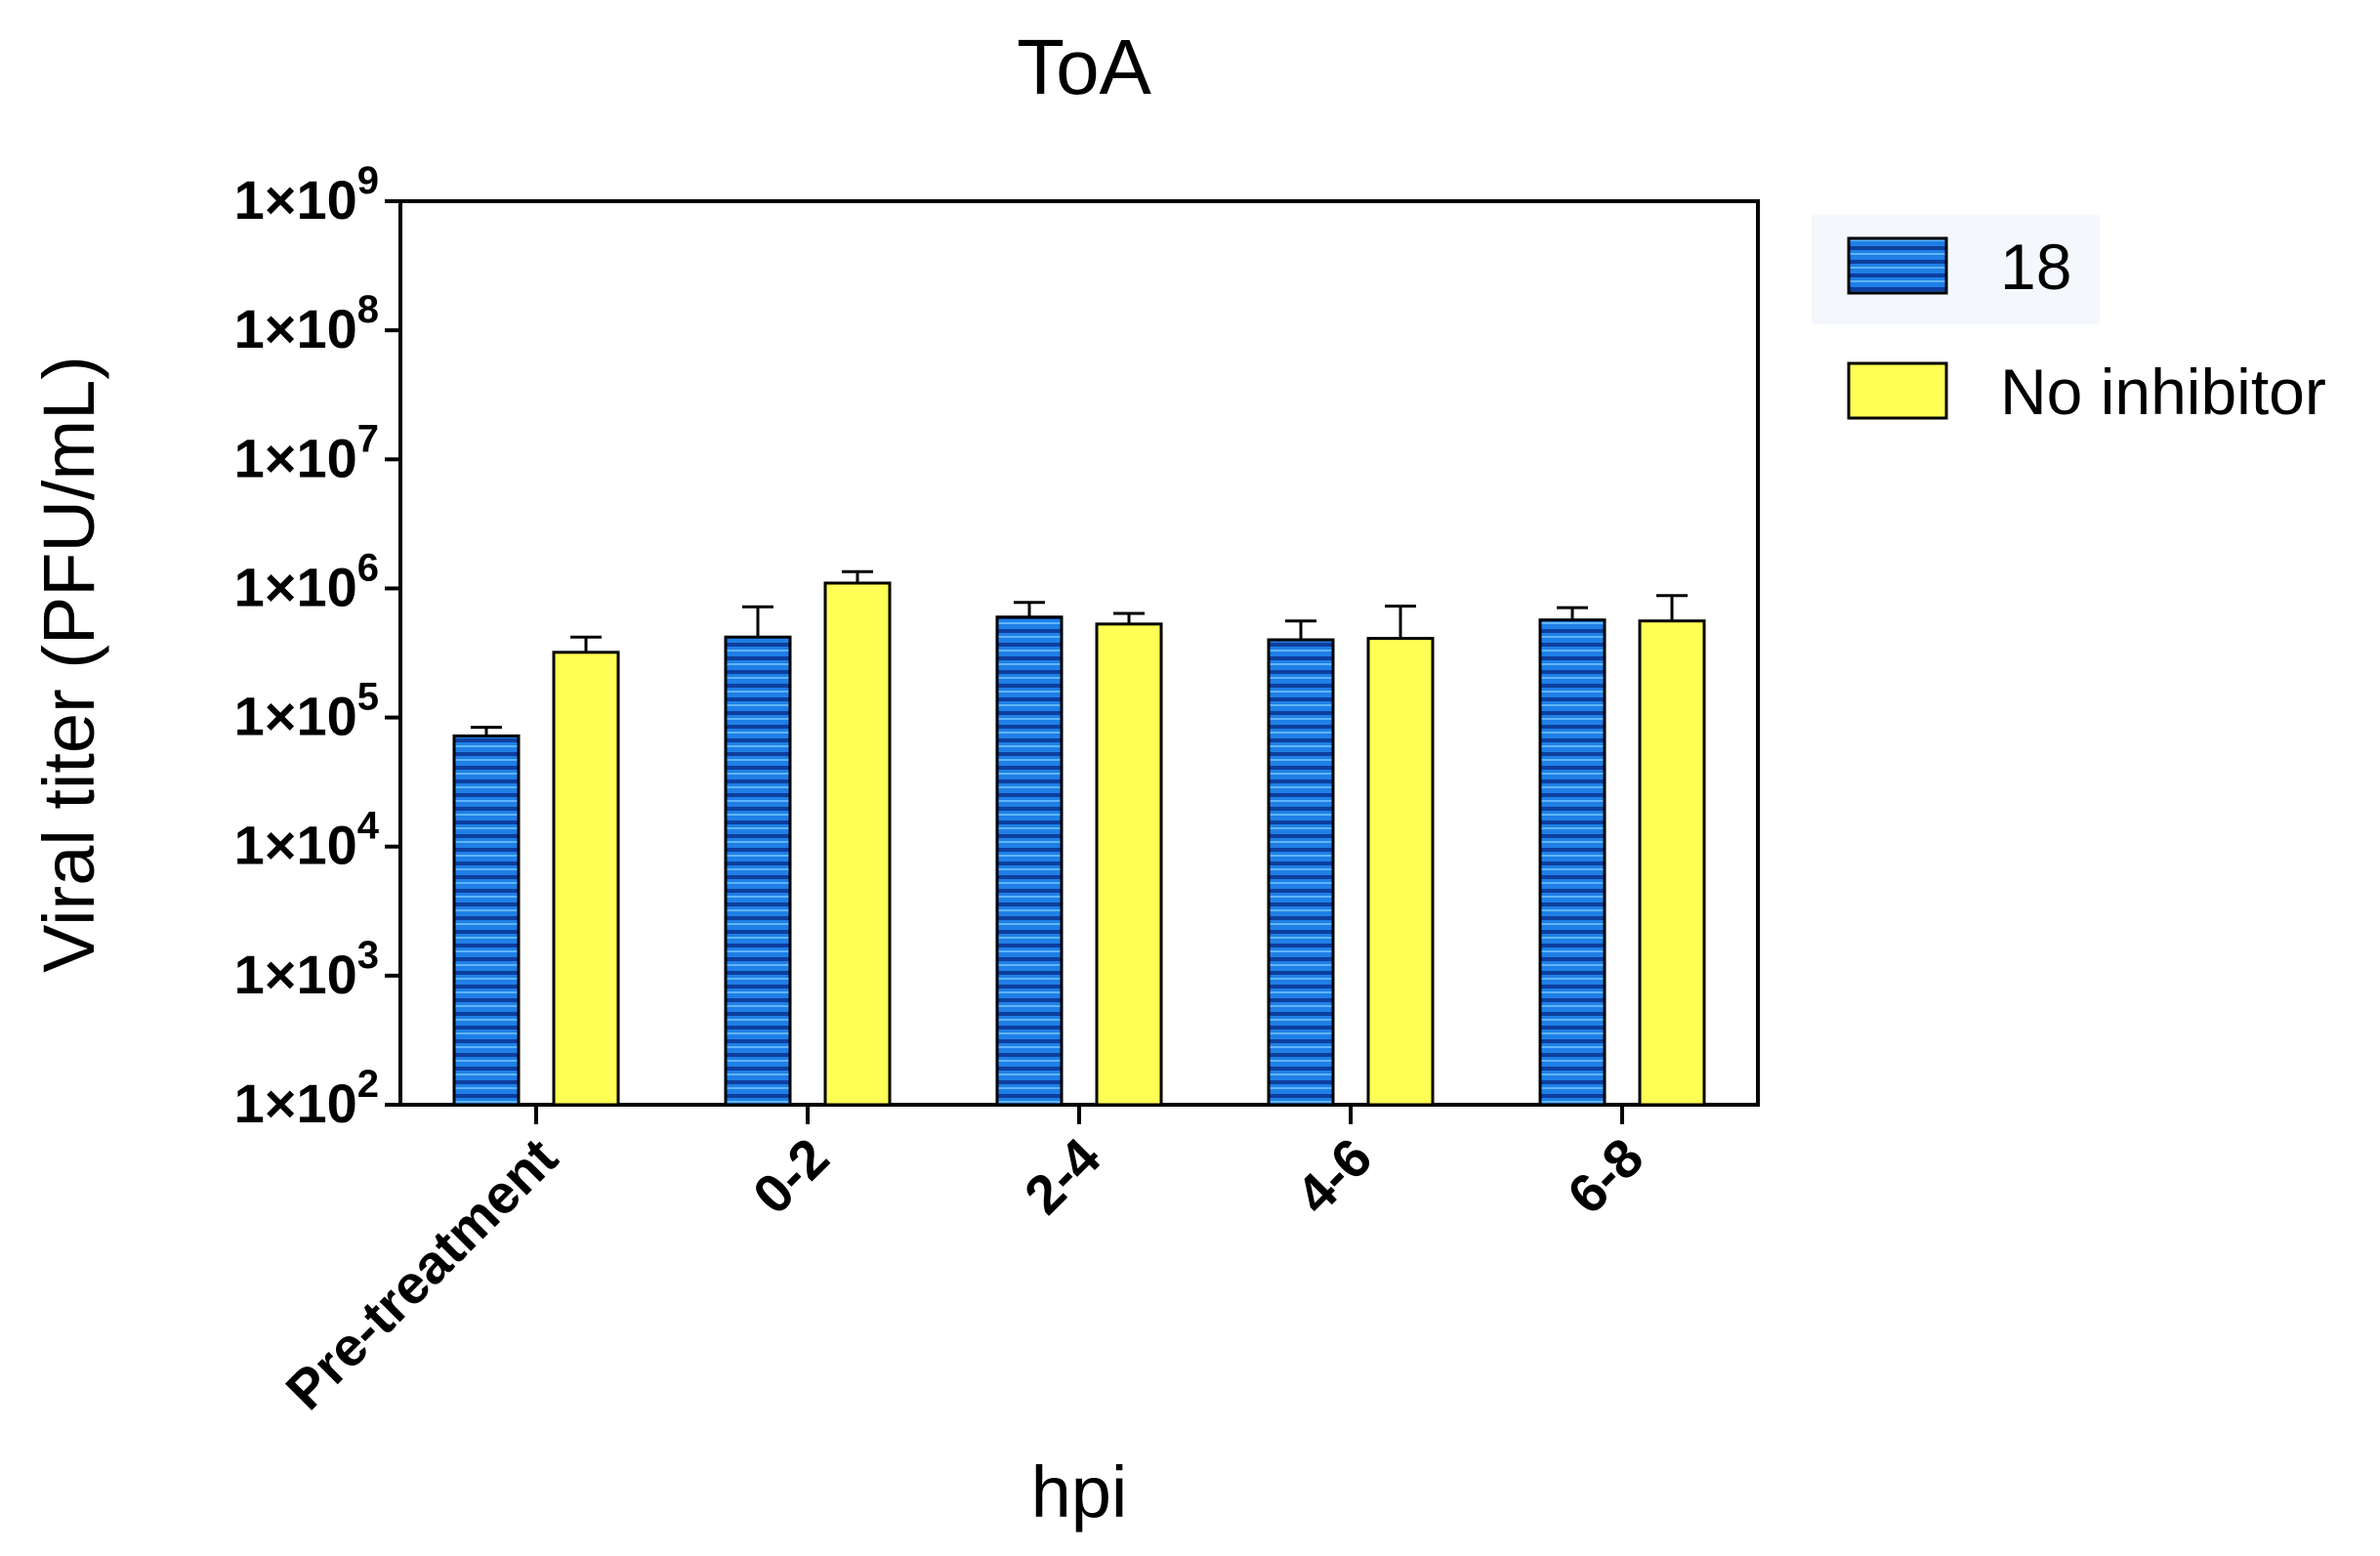  Describe the element at coordinates (1079, 1492) in the screenshot. I see `x-axis-label: hpi` at that location.